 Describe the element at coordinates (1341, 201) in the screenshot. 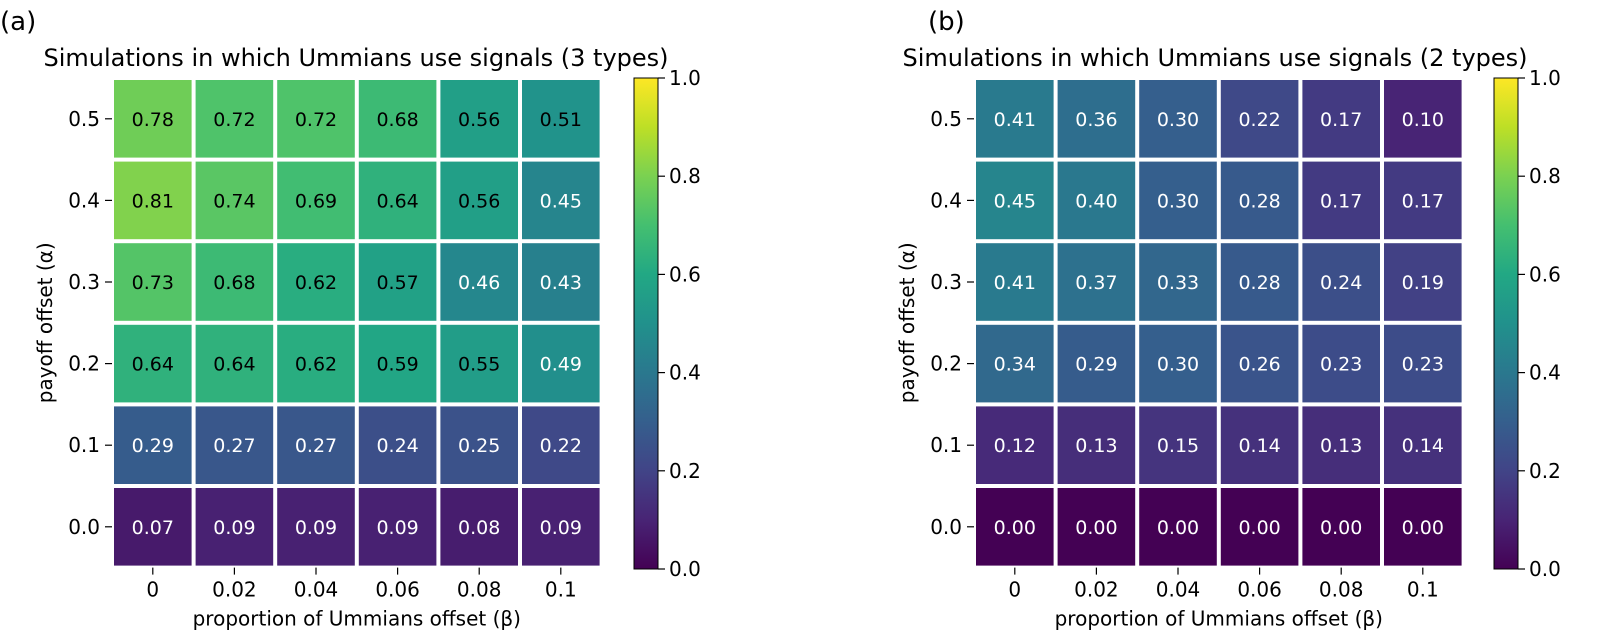

I see `cell-label: 0.17` at that location.